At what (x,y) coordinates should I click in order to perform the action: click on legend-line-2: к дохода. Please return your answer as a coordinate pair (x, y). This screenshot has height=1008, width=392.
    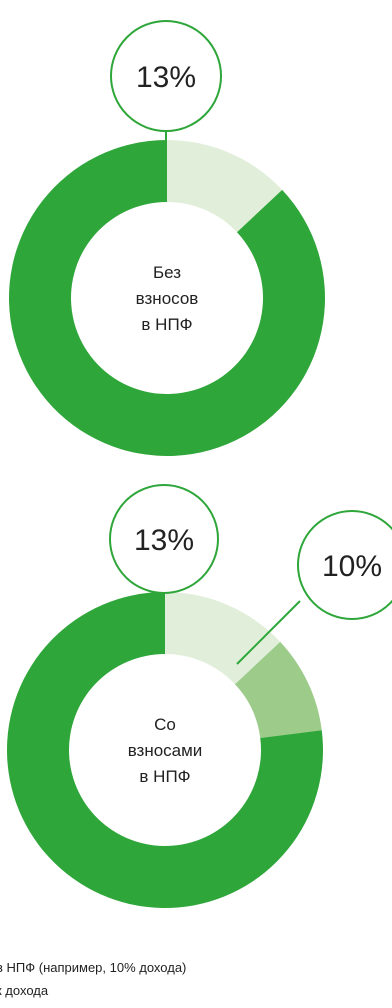
    Looking at the image, I should click on (24, 990).